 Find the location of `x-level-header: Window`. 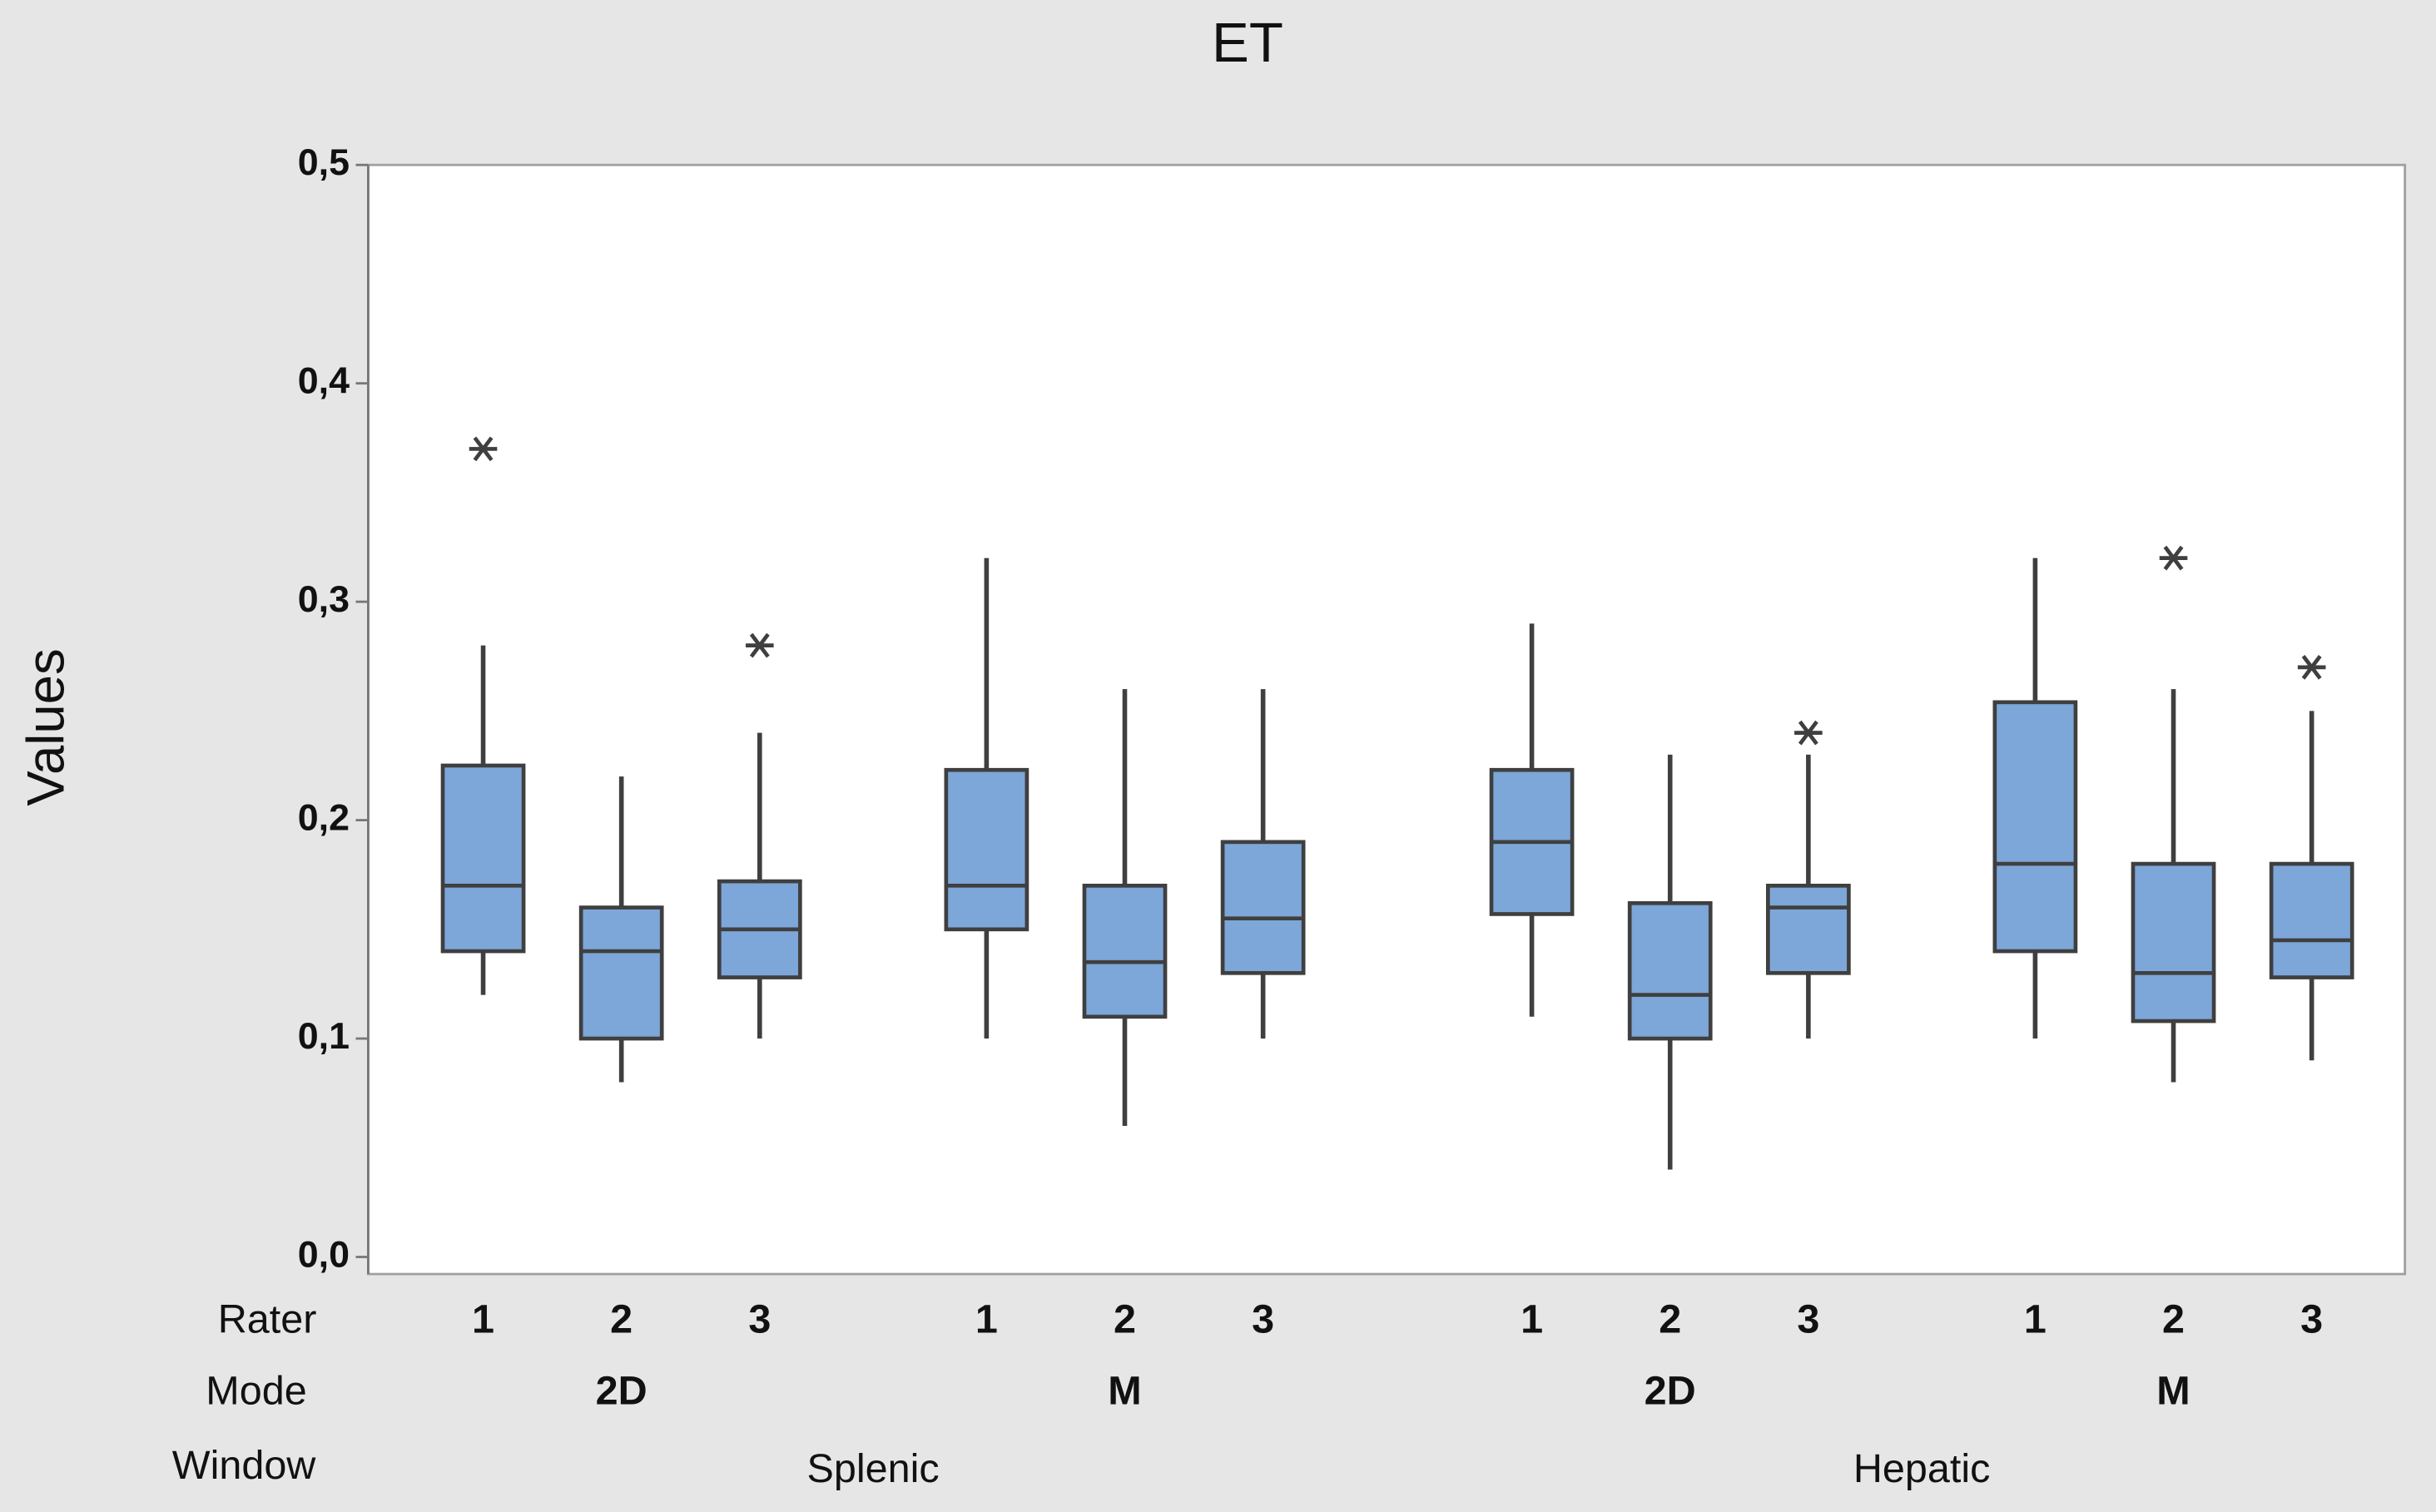

x-level-header: Window is located at coordinates (244, 1465).